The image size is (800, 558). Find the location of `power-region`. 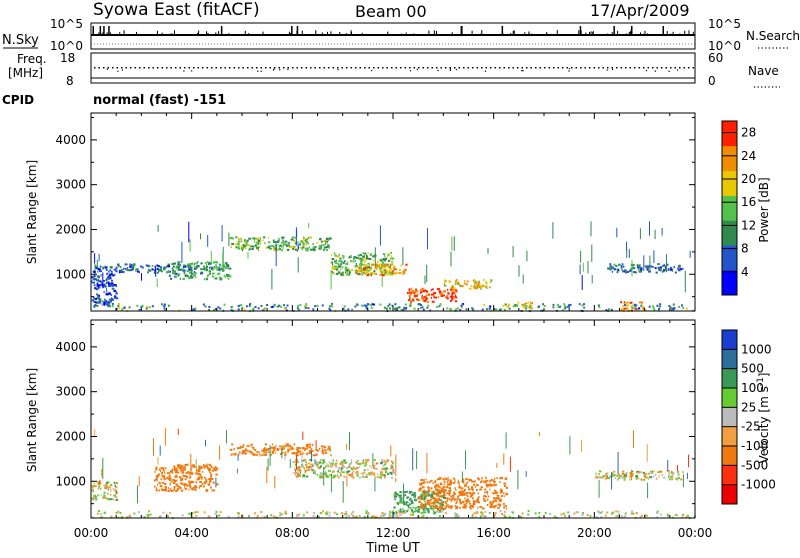

power-region is located at coordinates (432, 295).